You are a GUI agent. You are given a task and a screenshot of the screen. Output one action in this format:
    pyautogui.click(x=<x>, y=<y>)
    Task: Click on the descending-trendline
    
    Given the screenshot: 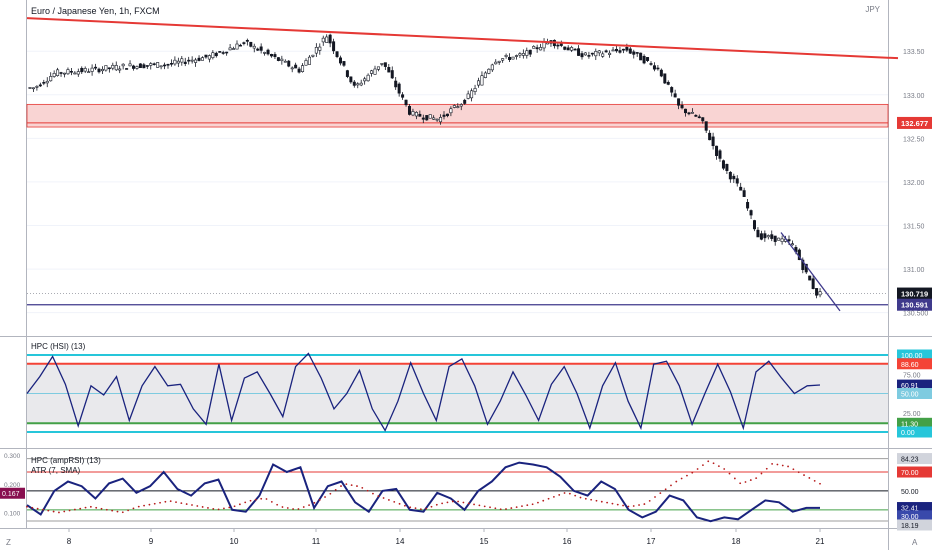 What is the action you would take?
    pyautogui.click(x=462, y=38)
    